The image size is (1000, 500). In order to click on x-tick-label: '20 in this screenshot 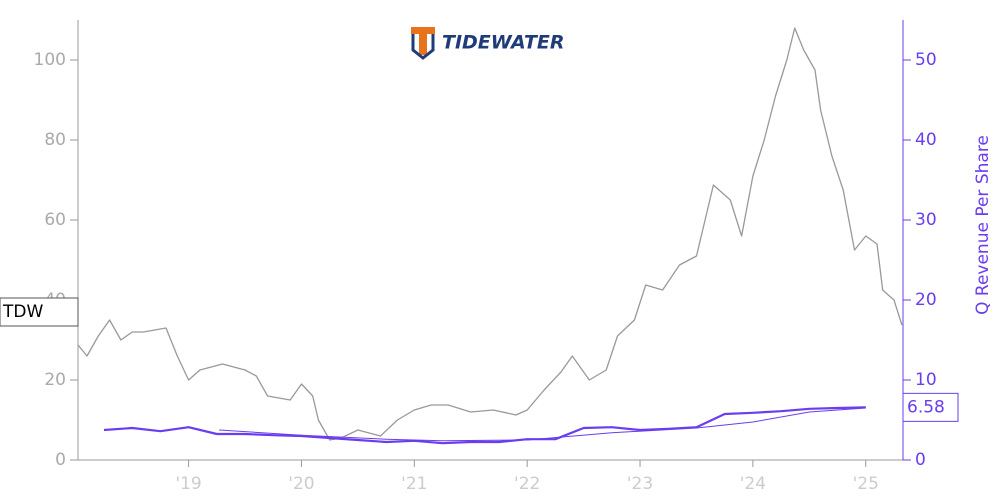, I will do `click(301, 484)`.